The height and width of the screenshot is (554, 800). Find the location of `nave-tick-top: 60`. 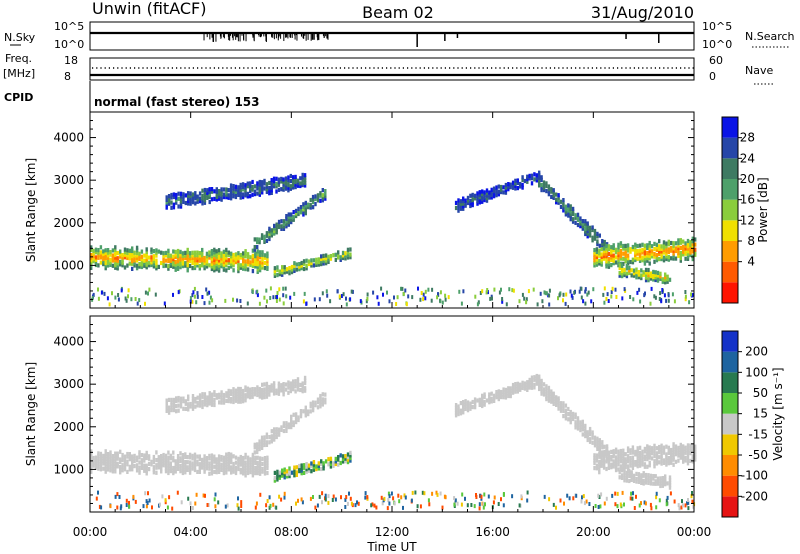

nave-tick-top: 60 is located at coordinates (716, 60).